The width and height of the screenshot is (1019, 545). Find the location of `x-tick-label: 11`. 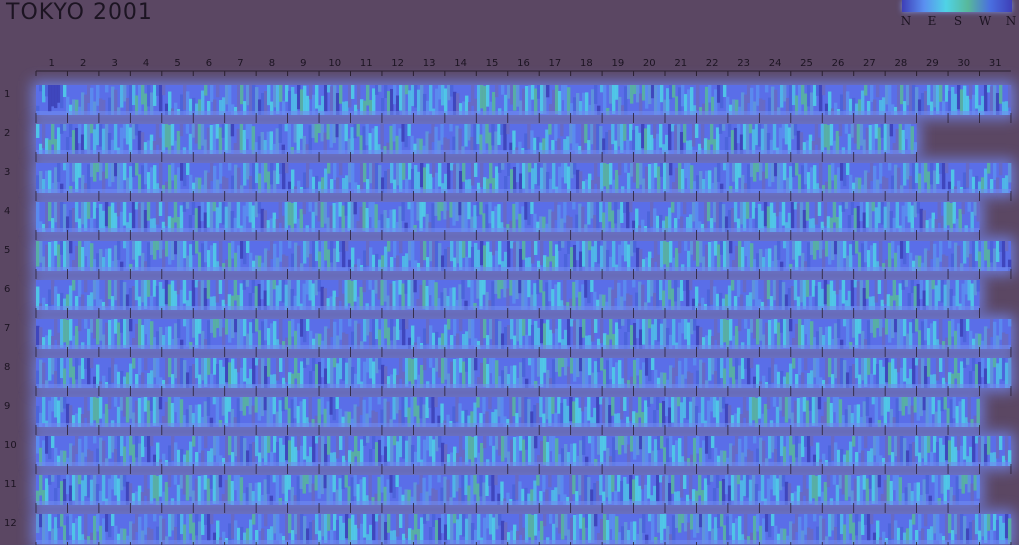

x-tick-label: 11 is located at coordinates (366, 63).